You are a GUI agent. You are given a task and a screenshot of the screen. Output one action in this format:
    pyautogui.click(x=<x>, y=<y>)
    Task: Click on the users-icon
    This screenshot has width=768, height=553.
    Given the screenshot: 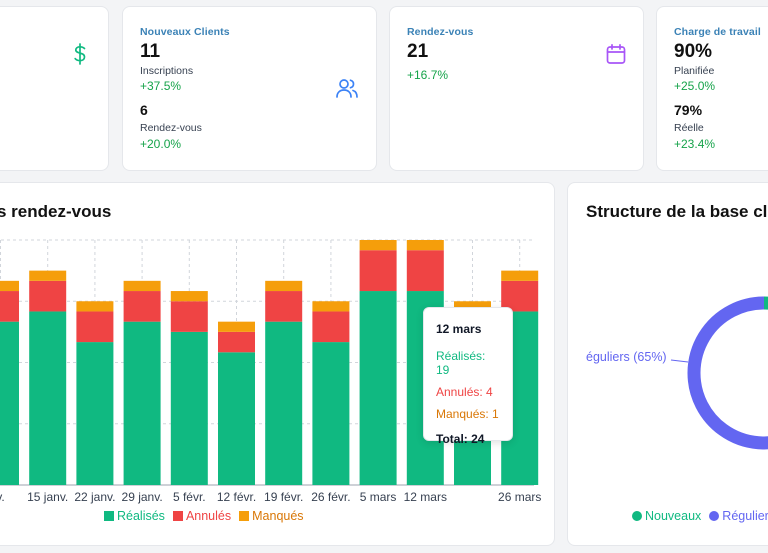 What is the action you would take?
    pyautogui.click(x=347, y=88)
    